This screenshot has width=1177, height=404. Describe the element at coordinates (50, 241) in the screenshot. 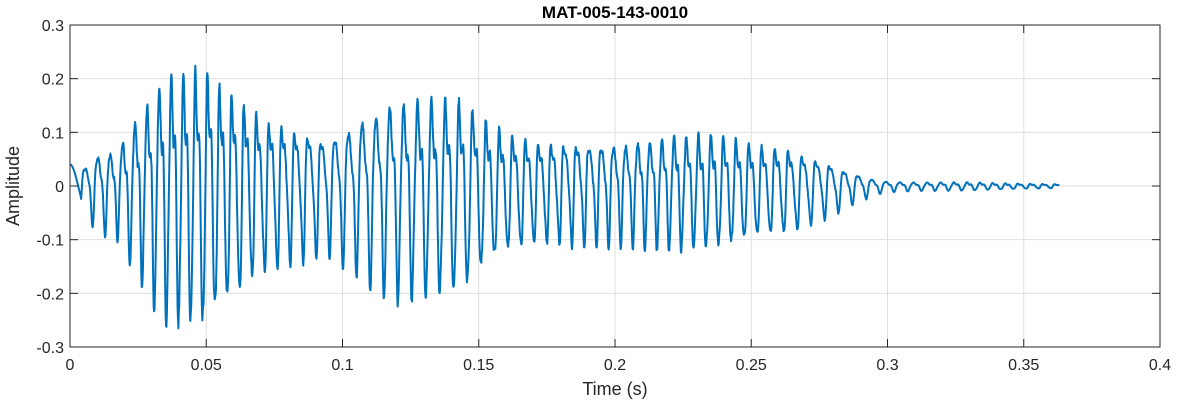

I see `y-tick-label: -0.1` at that location.